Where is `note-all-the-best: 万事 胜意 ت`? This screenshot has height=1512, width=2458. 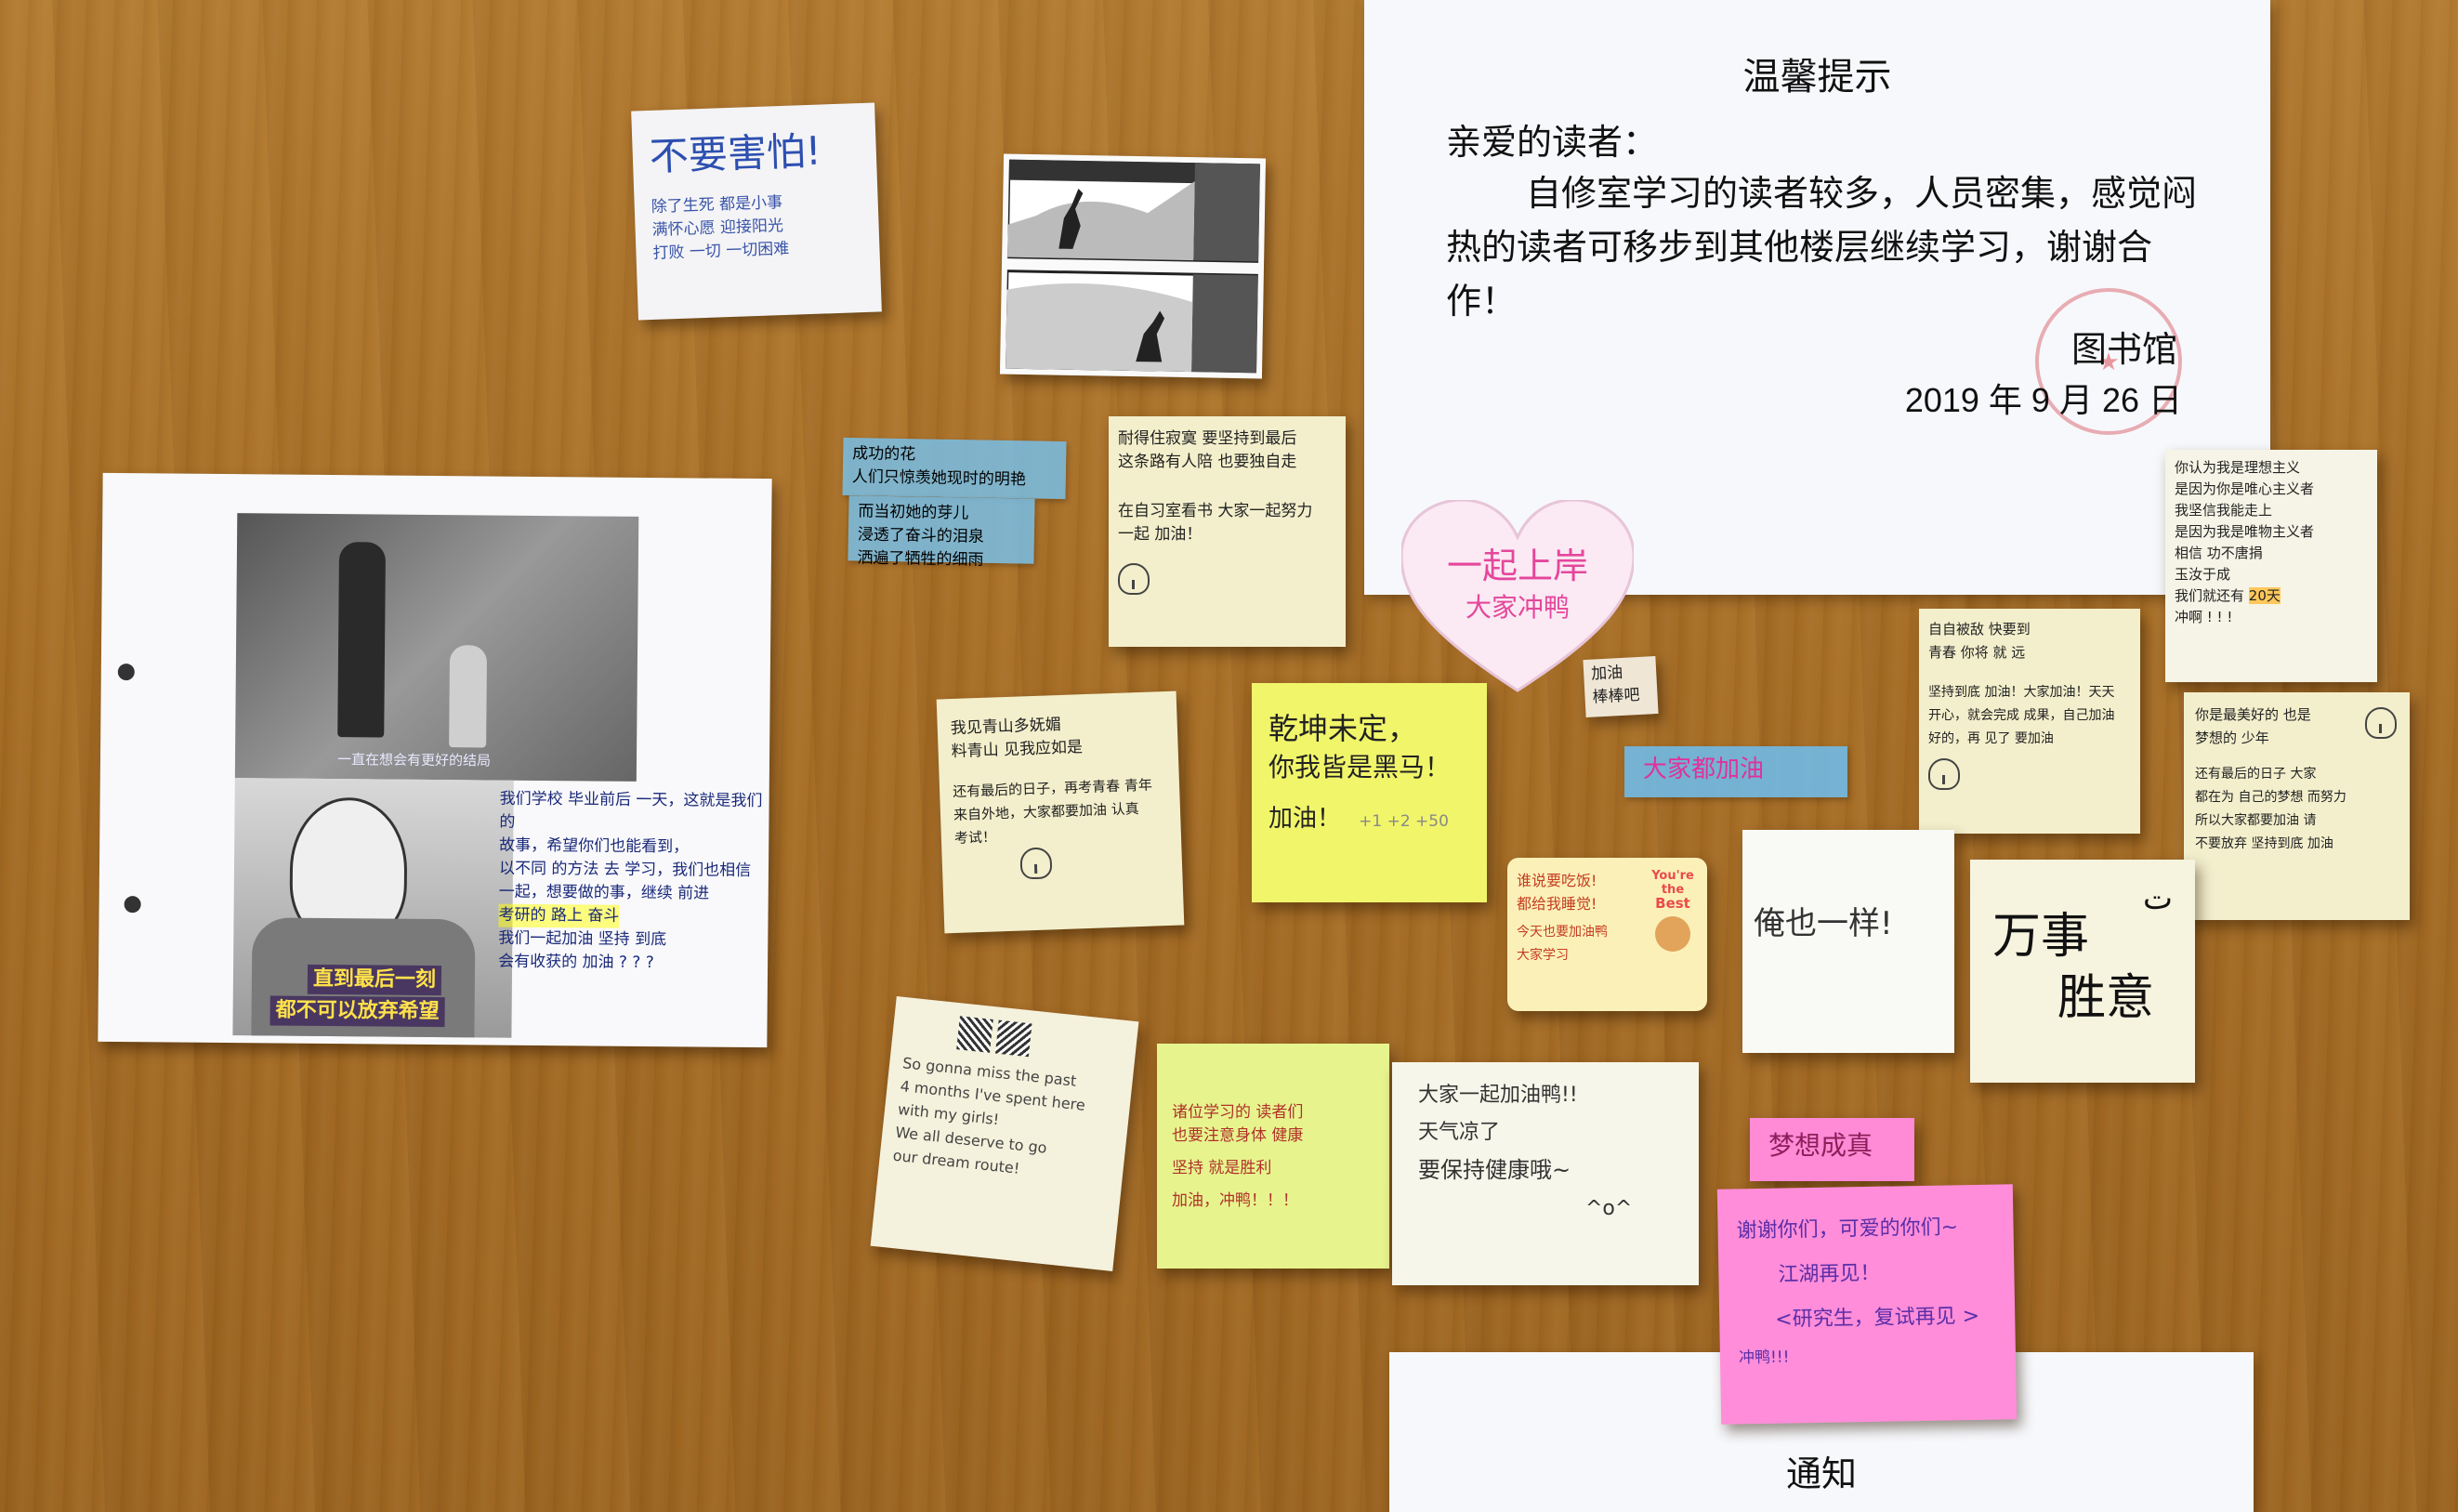
note-all-the-best: 万事 胜意 ت is located at coordinates (2082, 971).